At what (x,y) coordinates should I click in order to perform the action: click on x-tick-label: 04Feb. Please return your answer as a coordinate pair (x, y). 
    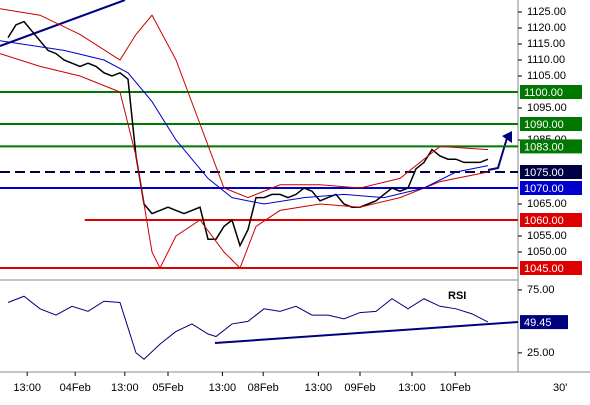
    Looking at the image, I should click on (75, 388).